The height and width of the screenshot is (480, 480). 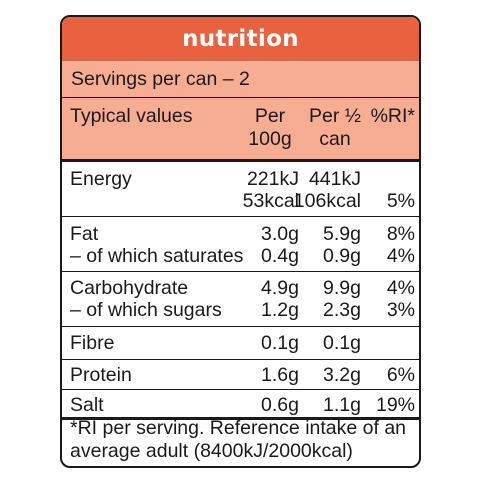 I want to click on header-typical-values: Typical values, so click(x=131, y=116).